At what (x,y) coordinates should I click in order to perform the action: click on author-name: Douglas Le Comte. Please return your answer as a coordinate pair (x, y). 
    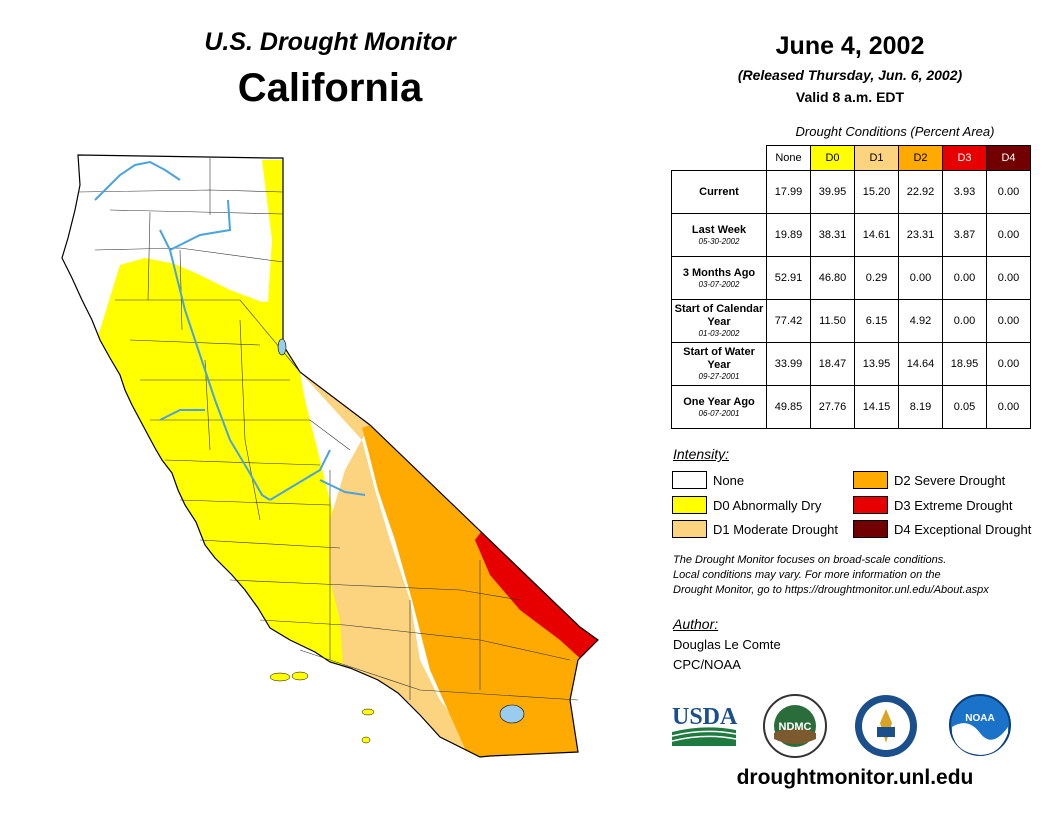
    Looking at the image, I should click on (727, 644).